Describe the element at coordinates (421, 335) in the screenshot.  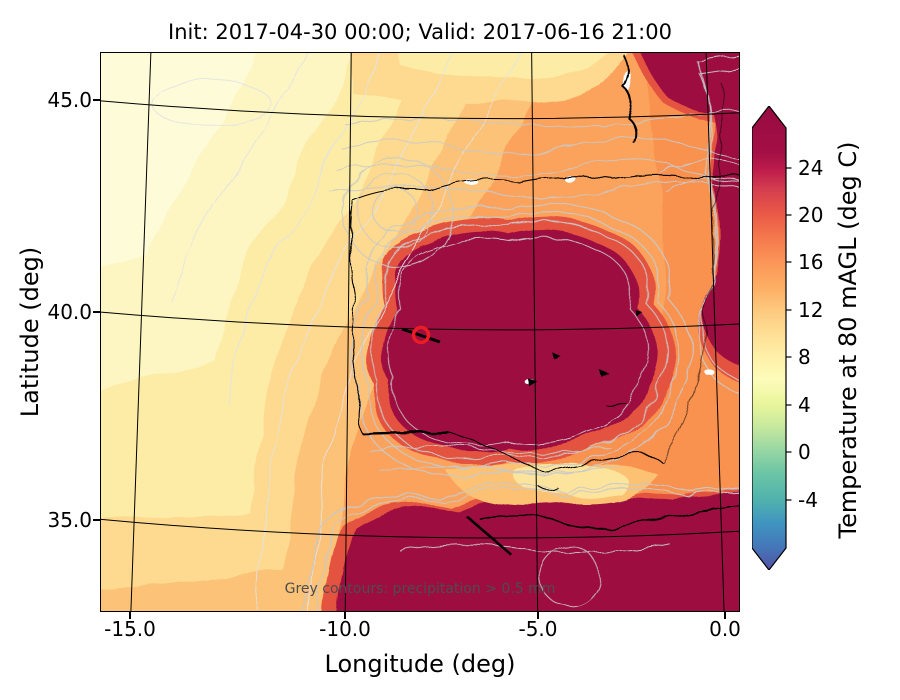
I see `station-marker` at that location.